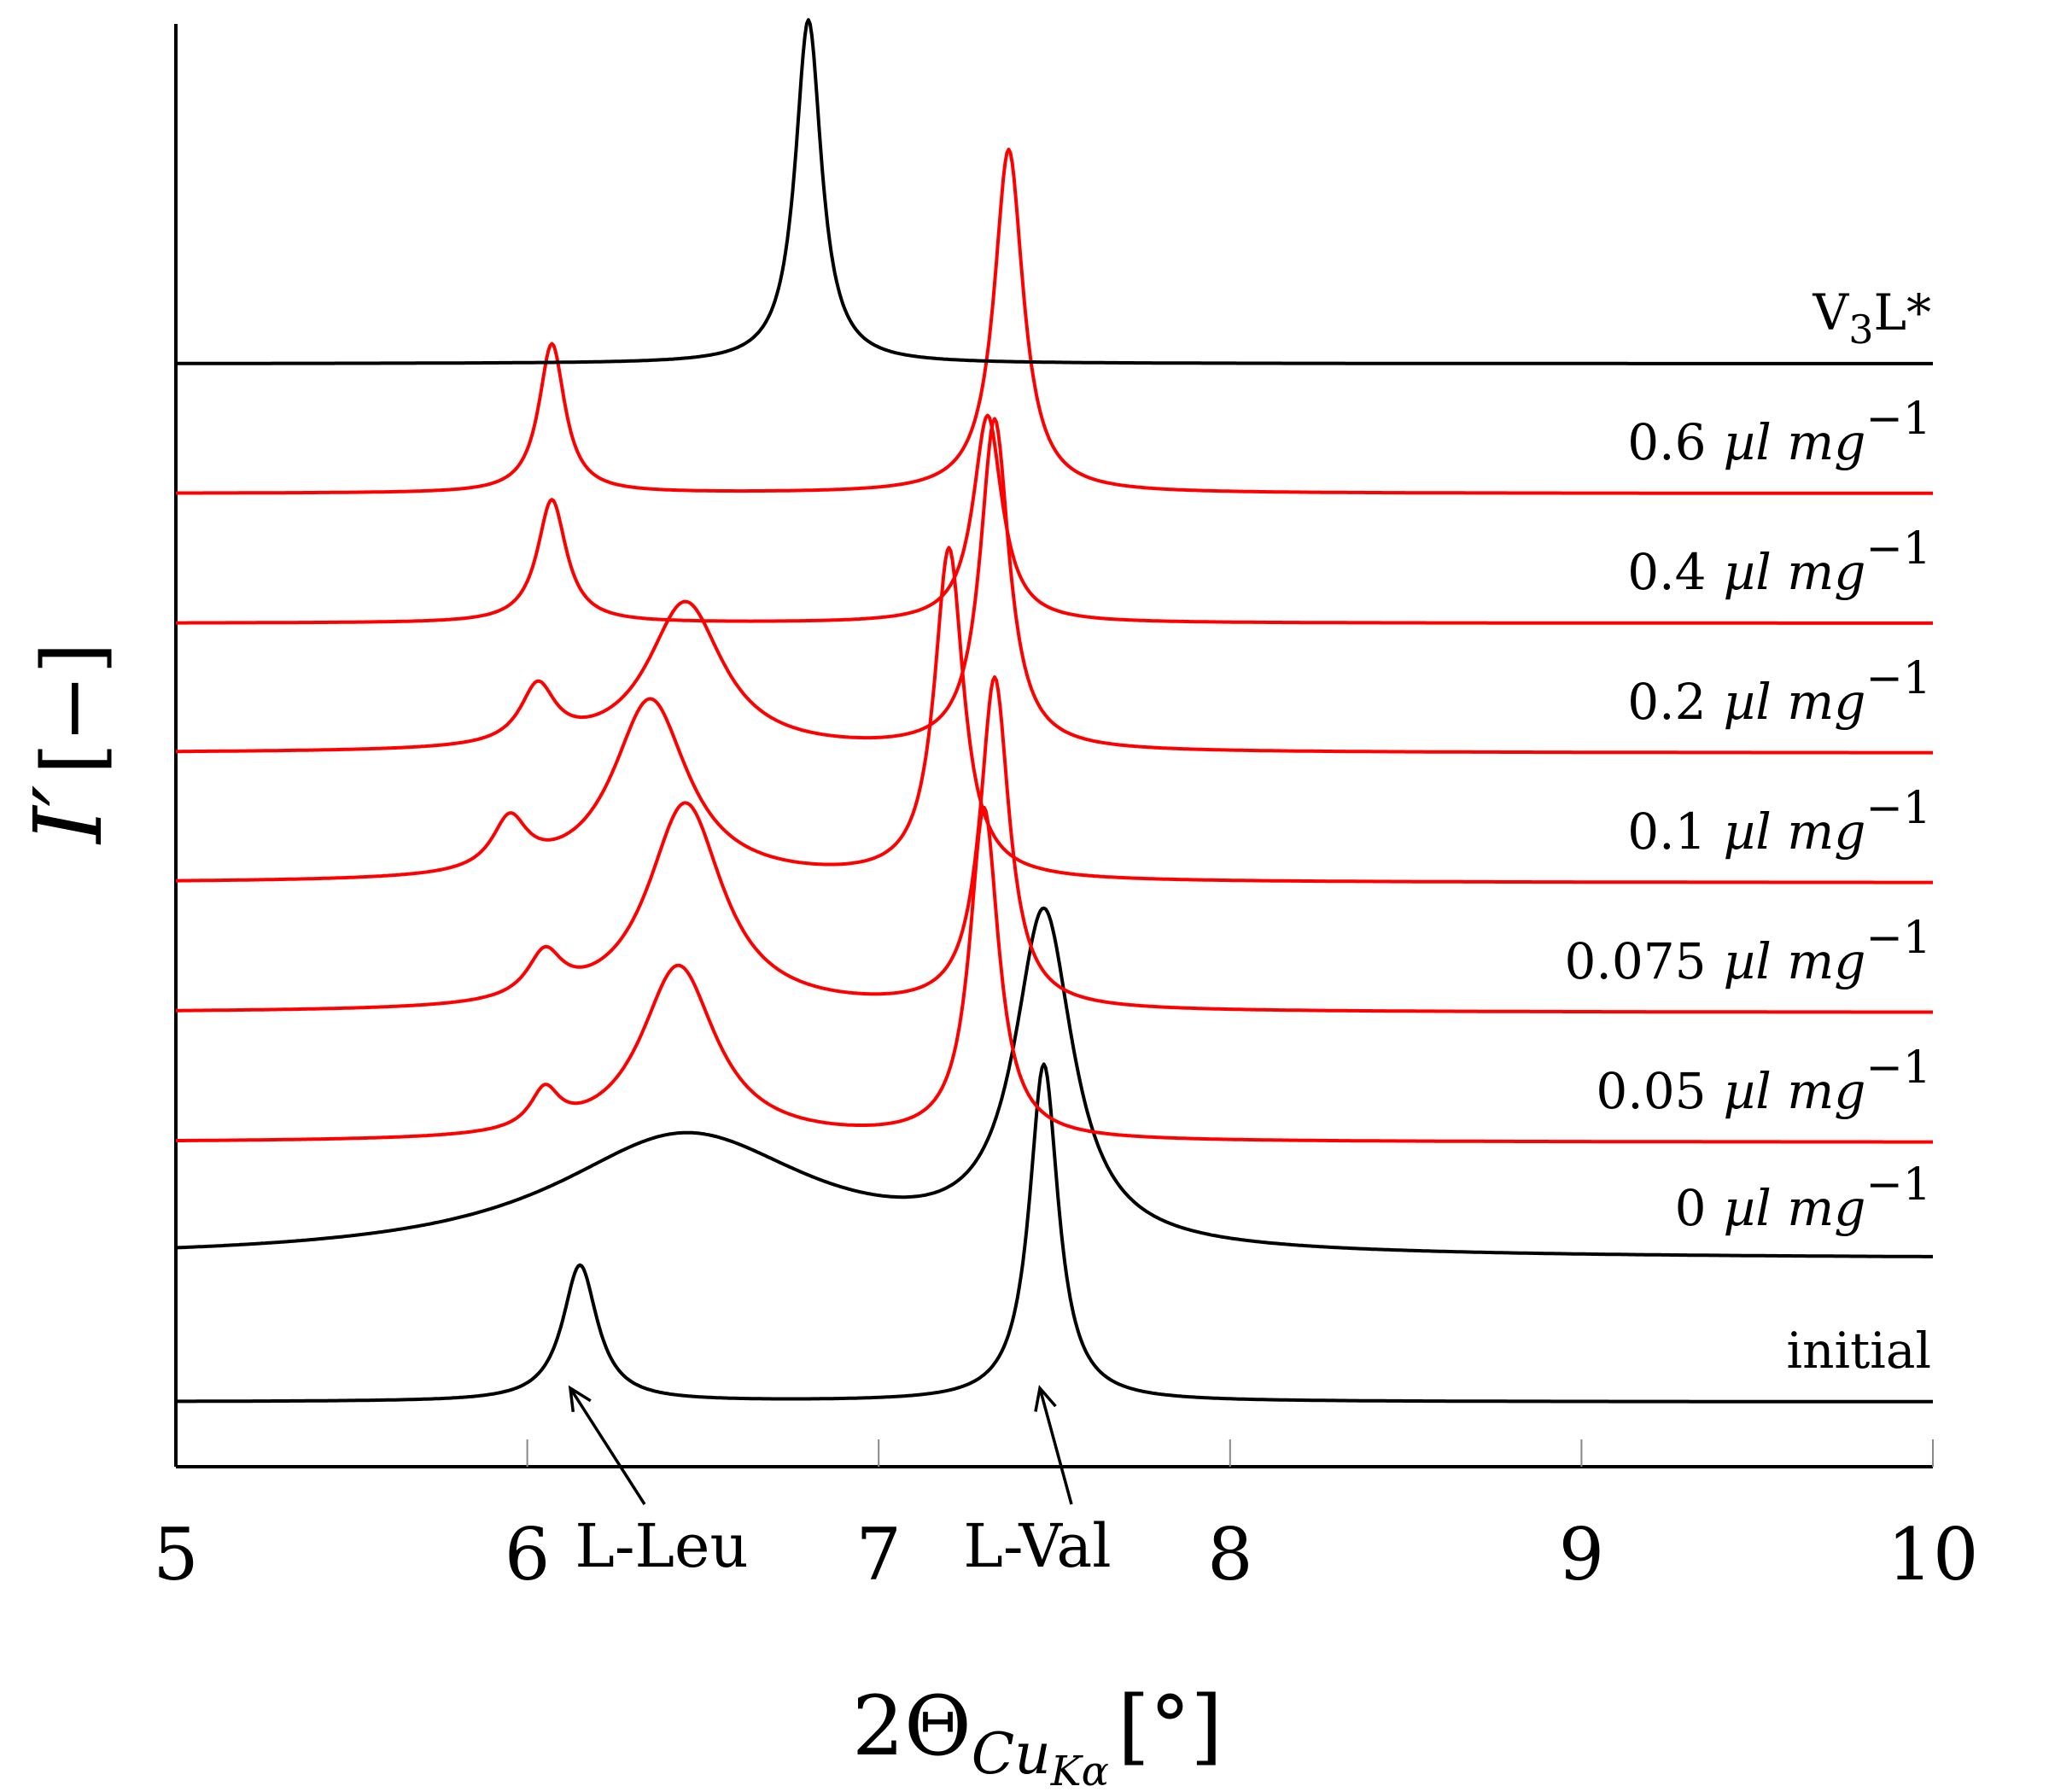  I want to click on x-axis-title-main: 2Θ, so click(912, 1726).